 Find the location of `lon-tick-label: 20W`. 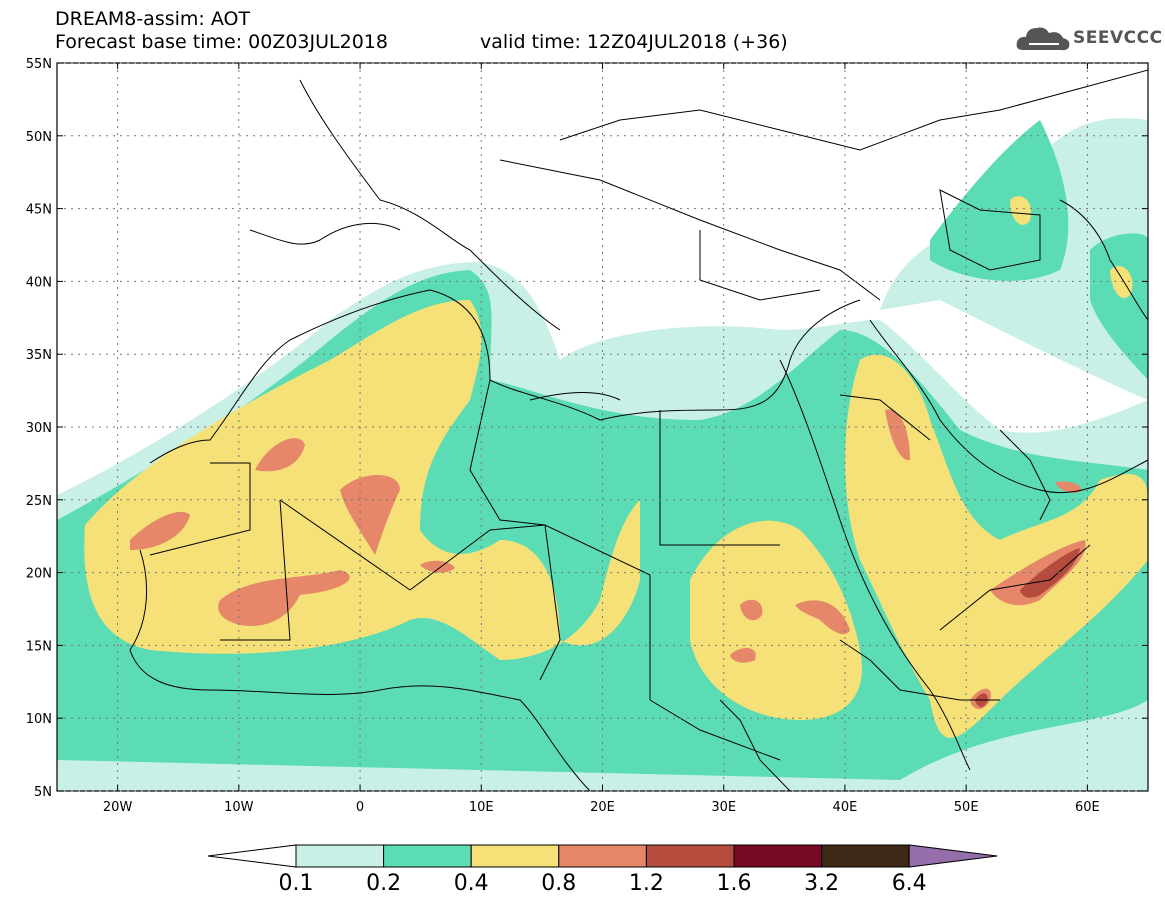

lon-tick-label: 20W is located at coordinates (118, 807).